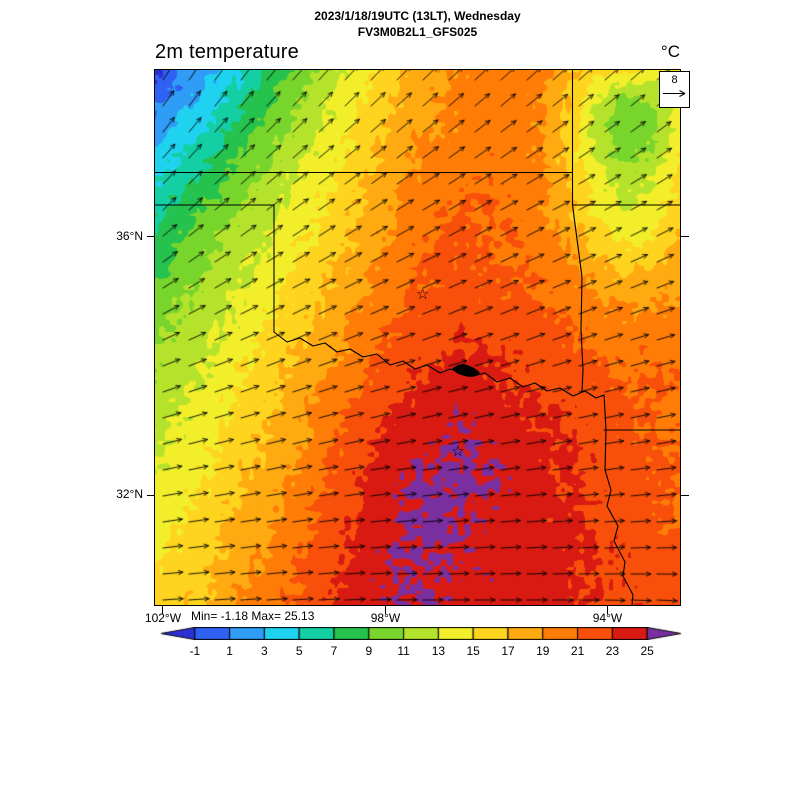  I want to click on colorbar-labels: -1 1 3 5 7 9 11 13 15 17 19 21 23 25, so click(421, 652).